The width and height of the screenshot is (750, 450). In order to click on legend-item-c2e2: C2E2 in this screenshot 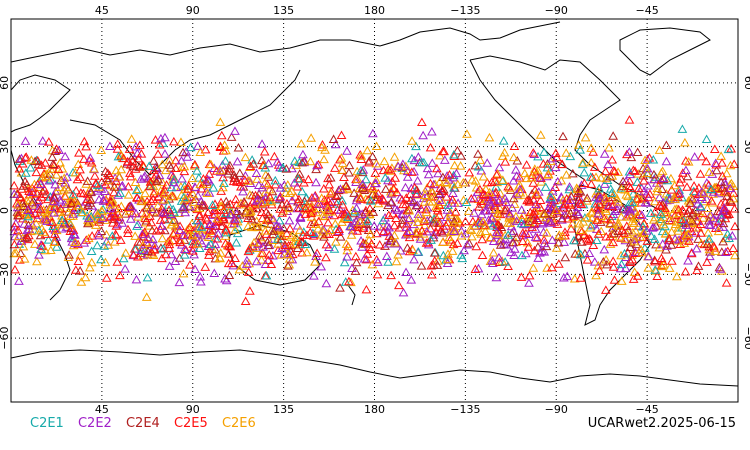, I will do `click(94, 423)`.